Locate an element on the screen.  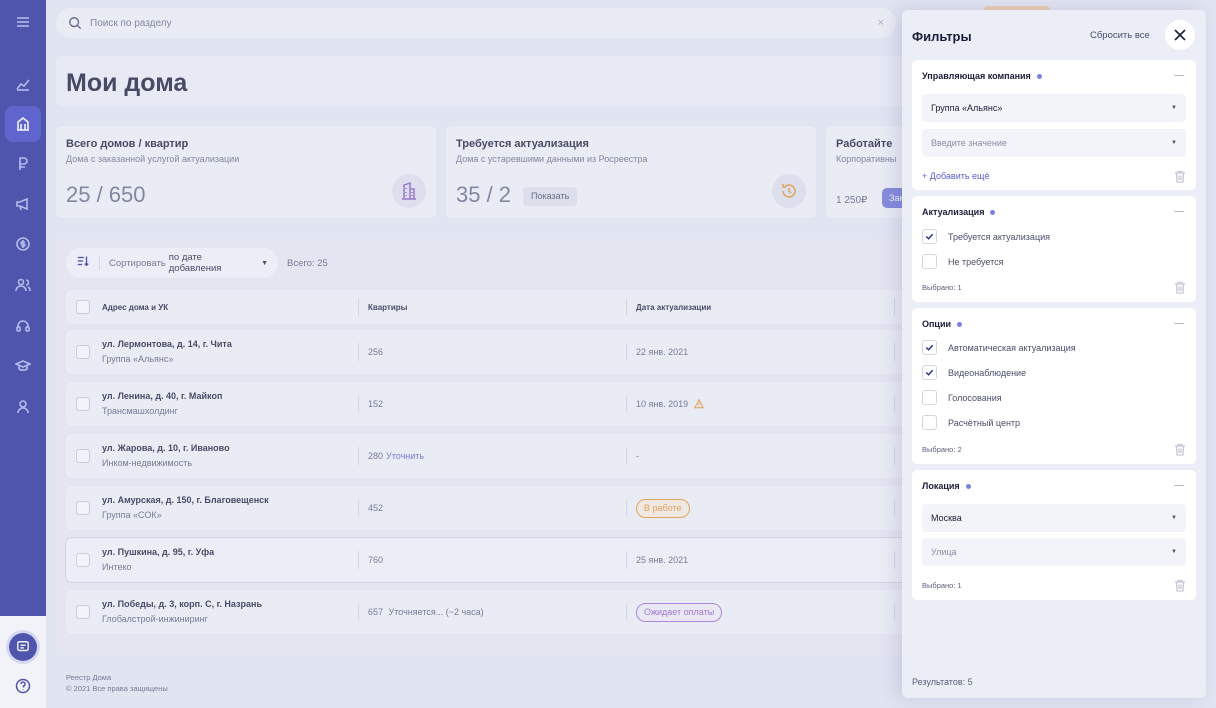
close-icon is located at coordinates (1180, 35).